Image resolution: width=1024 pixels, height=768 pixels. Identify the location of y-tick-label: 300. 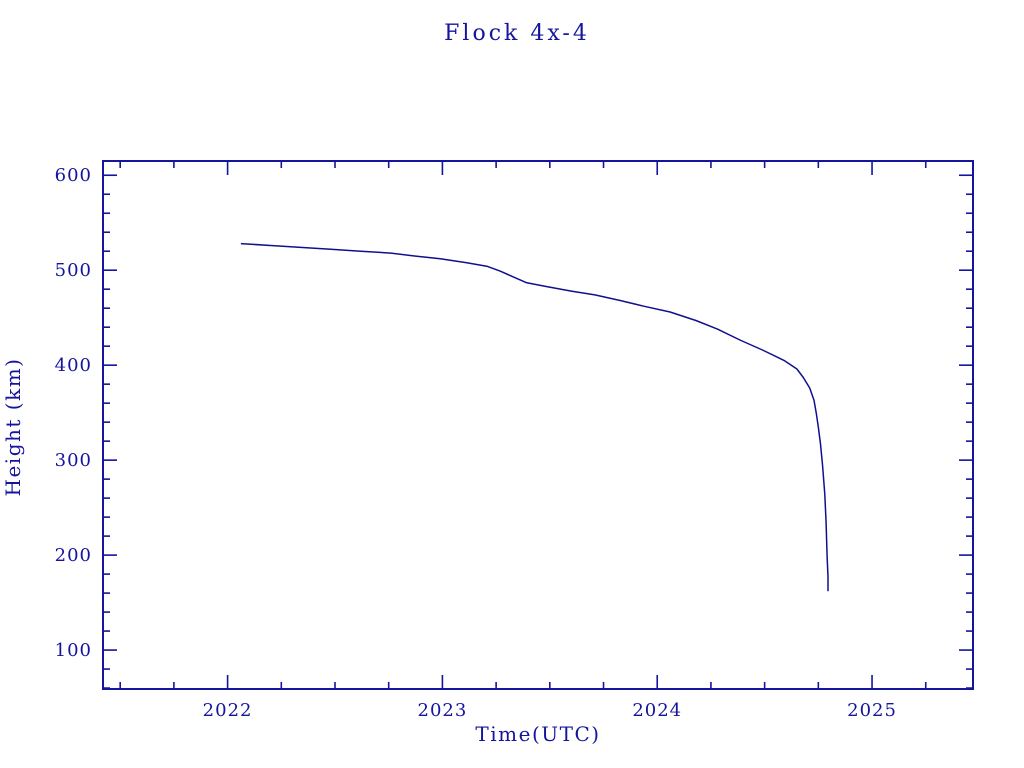
(73, 460).